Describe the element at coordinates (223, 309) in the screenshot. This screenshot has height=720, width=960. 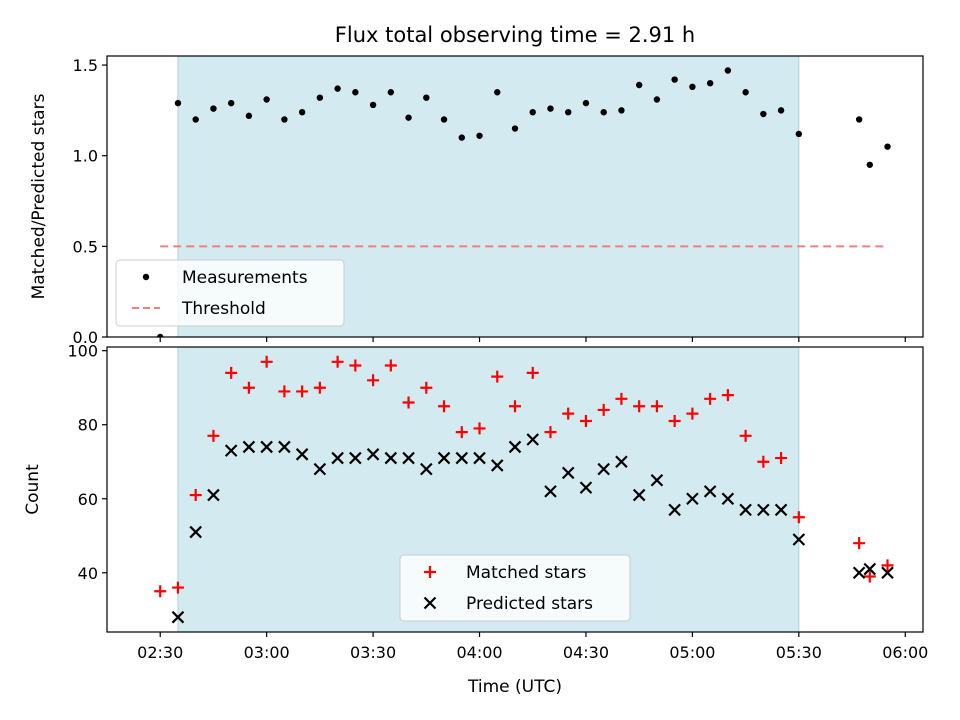
I see `legend-entry: Threshold` at that location.